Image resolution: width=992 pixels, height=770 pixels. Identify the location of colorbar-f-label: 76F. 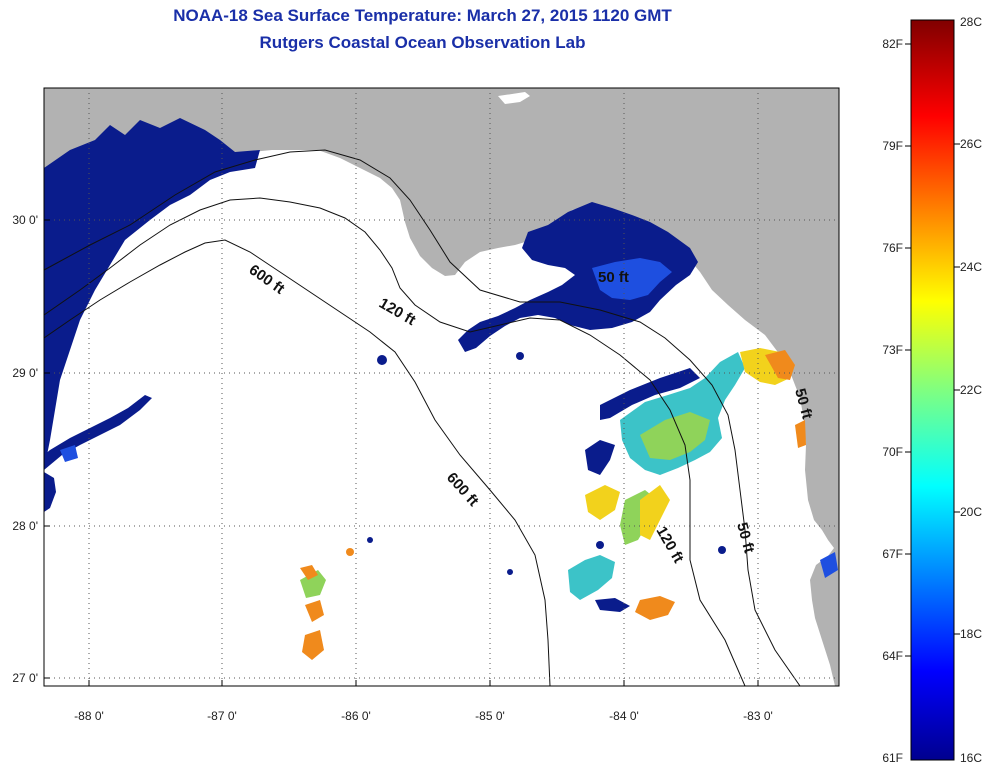
(892, 248).